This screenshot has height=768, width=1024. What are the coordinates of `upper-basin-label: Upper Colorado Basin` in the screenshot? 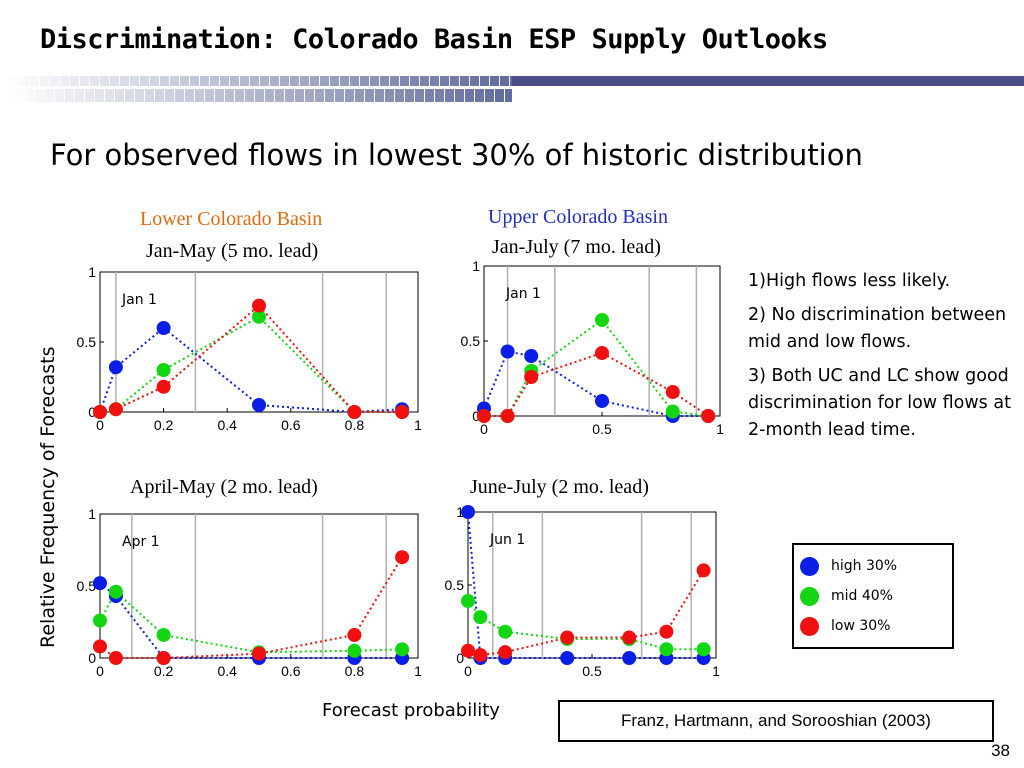 It's located at (578, 217).